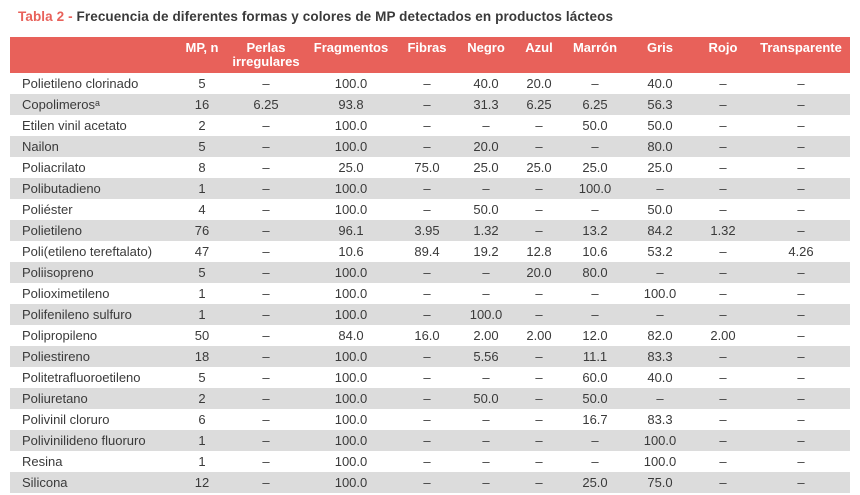 The height and width of the screenshot is (495, 860). What do you see at coordinates (486, 146) in the screenshot?
I see `value-cell: 20.0` at bounding box center [486, 146].